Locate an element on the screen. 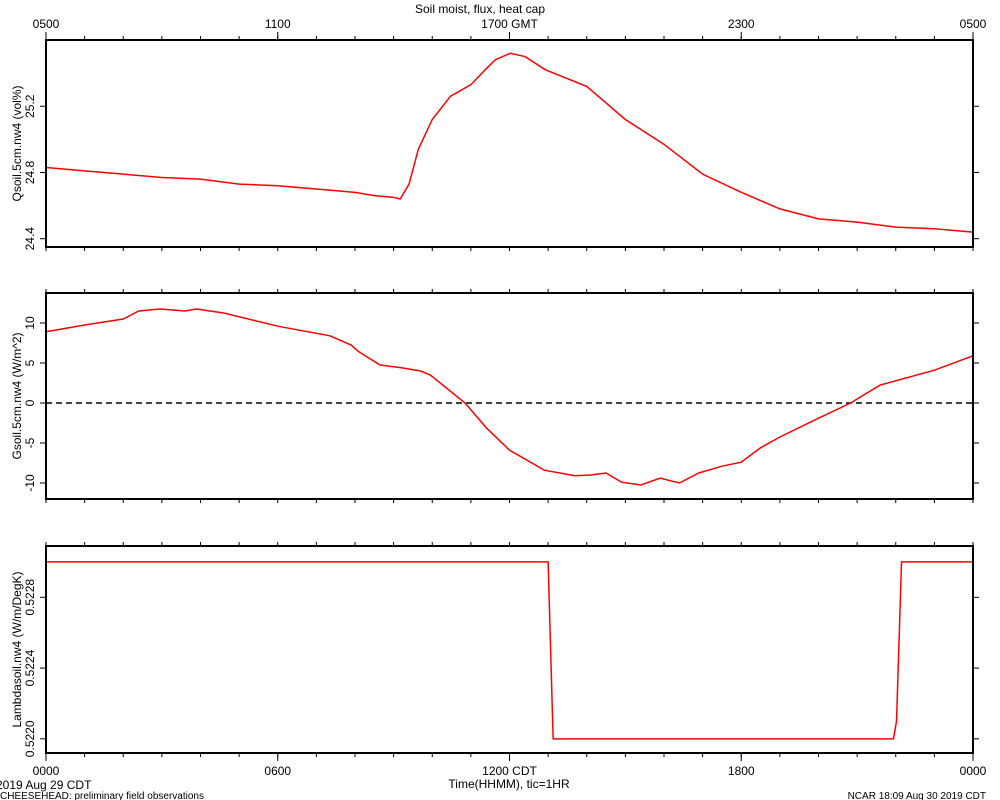 This screenshot has width=1000, height=800. top-x-tick-label: 1100 is located at coordinates (278, 24).